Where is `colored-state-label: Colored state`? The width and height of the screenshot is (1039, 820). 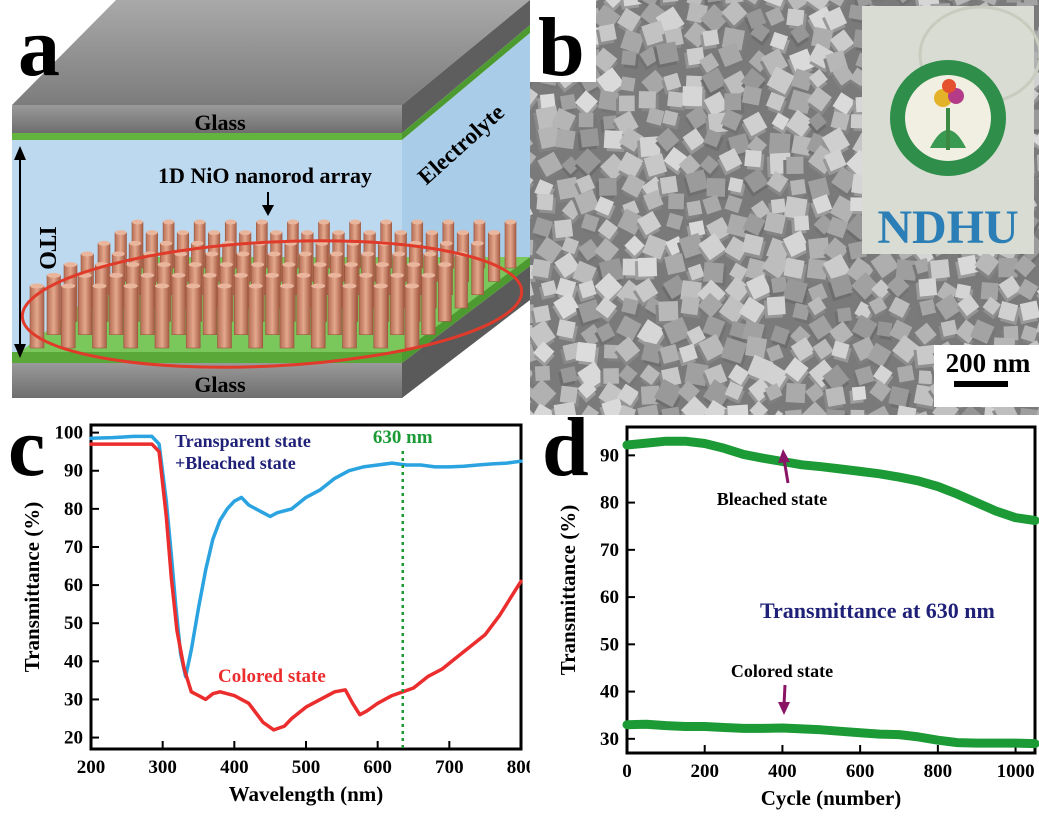 colored-state-label: Colored state is located at coordinates (782, 671).